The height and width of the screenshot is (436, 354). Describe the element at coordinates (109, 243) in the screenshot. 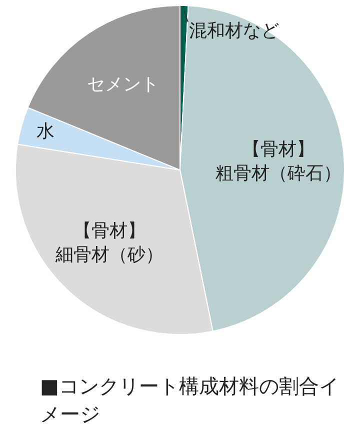

I see `slice-label: 【骨材】細骨材（砂）` at that location.